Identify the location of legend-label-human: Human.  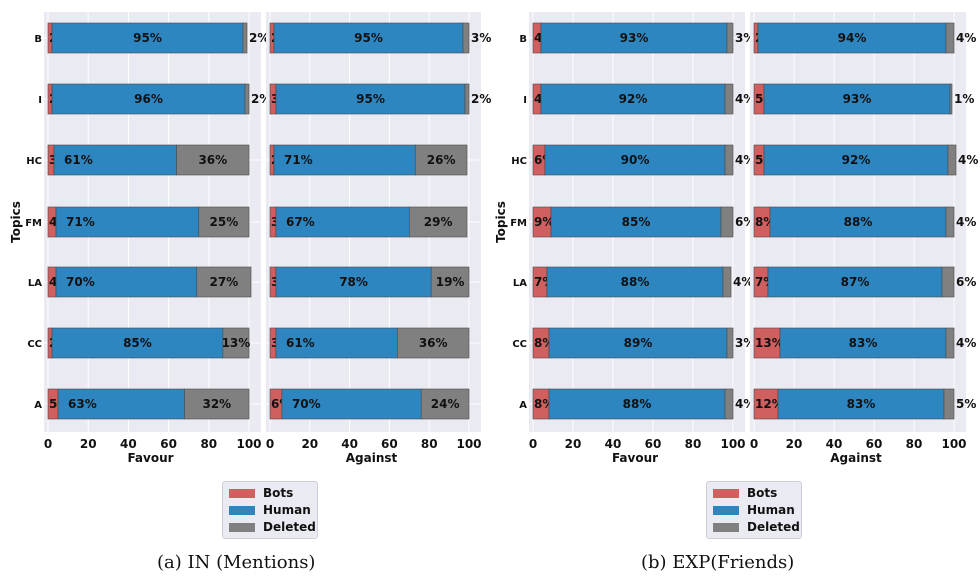
(771, 510).